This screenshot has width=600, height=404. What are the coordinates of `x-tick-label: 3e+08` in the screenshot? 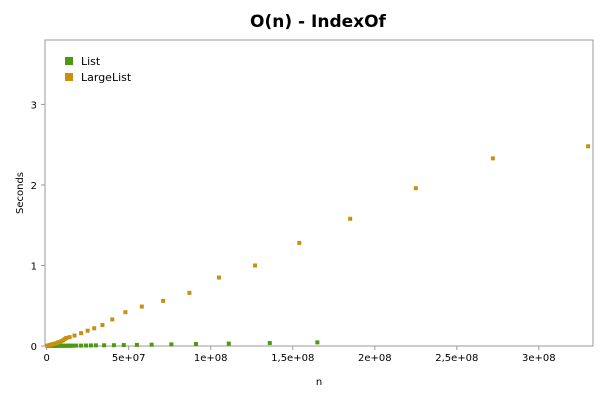 It's located at (539, 358).